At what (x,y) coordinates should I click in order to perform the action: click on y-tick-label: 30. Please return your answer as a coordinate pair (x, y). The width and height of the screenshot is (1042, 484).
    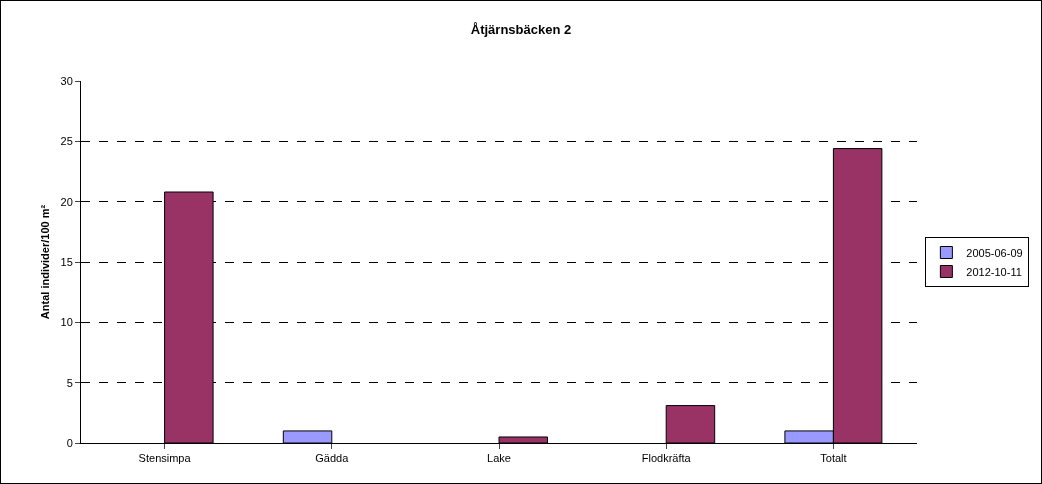
    Looking at the image, I should click on (66, 80).